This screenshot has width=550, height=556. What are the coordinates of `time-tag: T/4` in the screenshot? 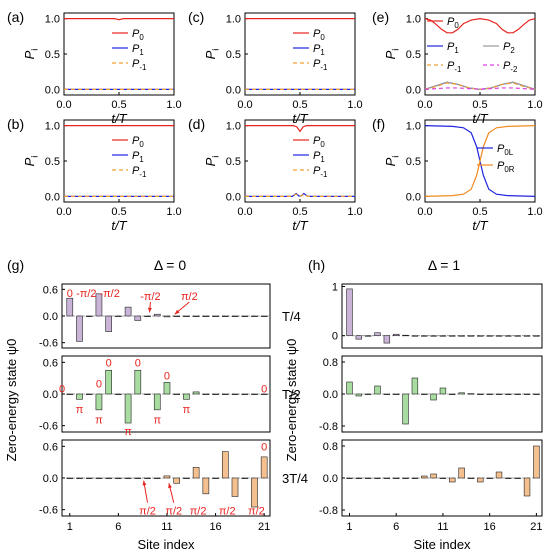 It's located at (291, 316).